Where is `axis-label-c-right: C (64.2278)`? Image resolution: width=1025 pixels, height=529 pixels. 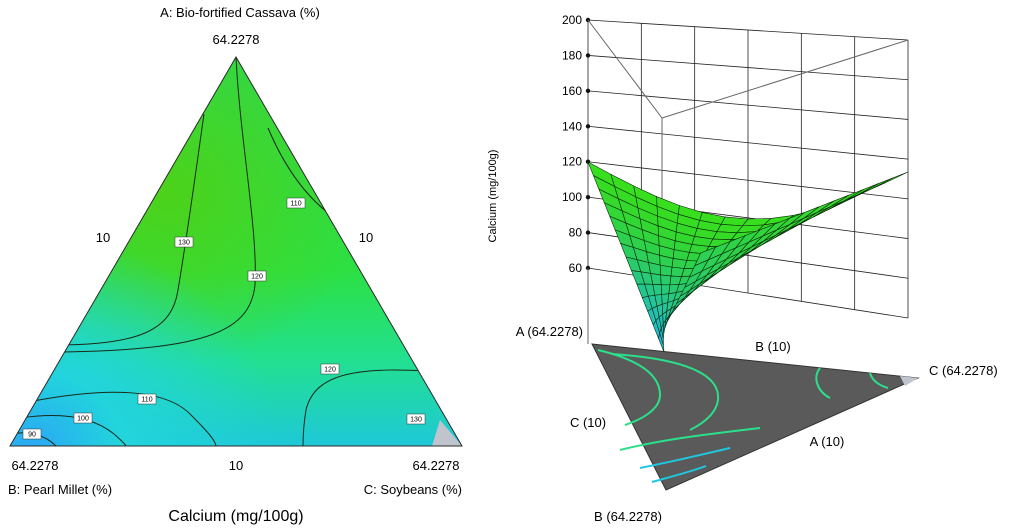 axis-label-c-right: C (64.2278) is located at coordinates (963, 370).